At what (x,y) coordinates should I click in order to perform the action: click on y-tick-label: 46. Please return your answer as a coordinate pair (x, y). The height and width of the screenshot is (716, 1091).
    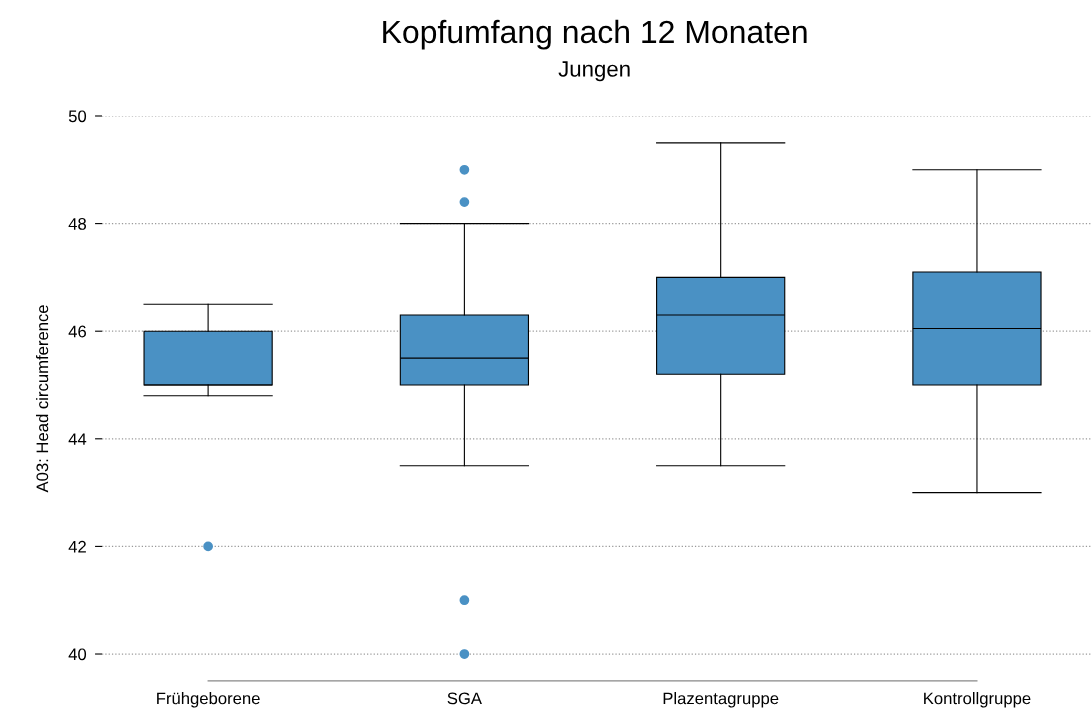
    Looking at the image, I should click on (77, 331).